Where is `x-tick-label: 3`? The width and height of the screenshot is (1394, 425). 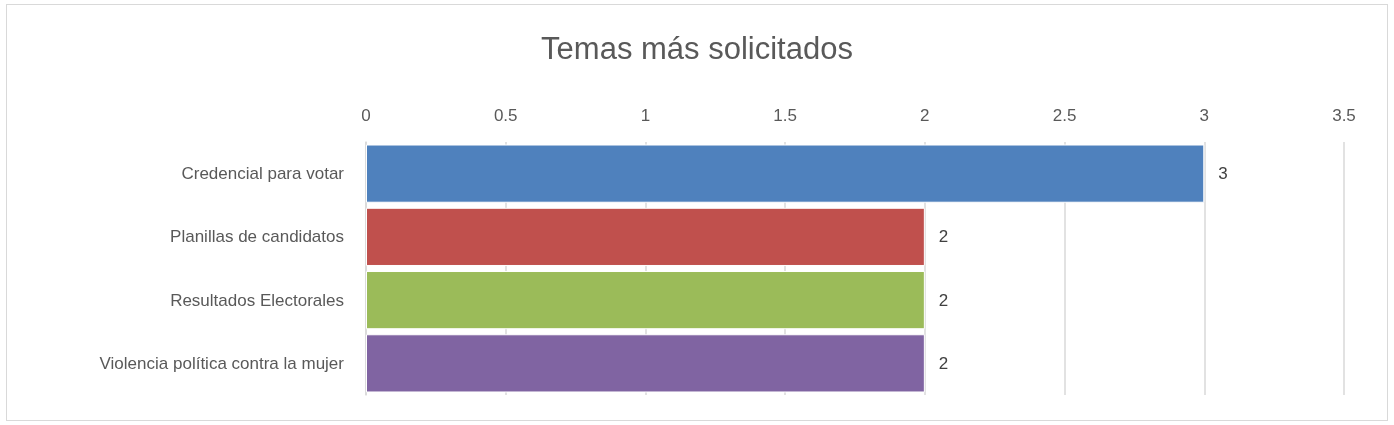
x-tick-label: 3 is located at coordinates (1204, 115).